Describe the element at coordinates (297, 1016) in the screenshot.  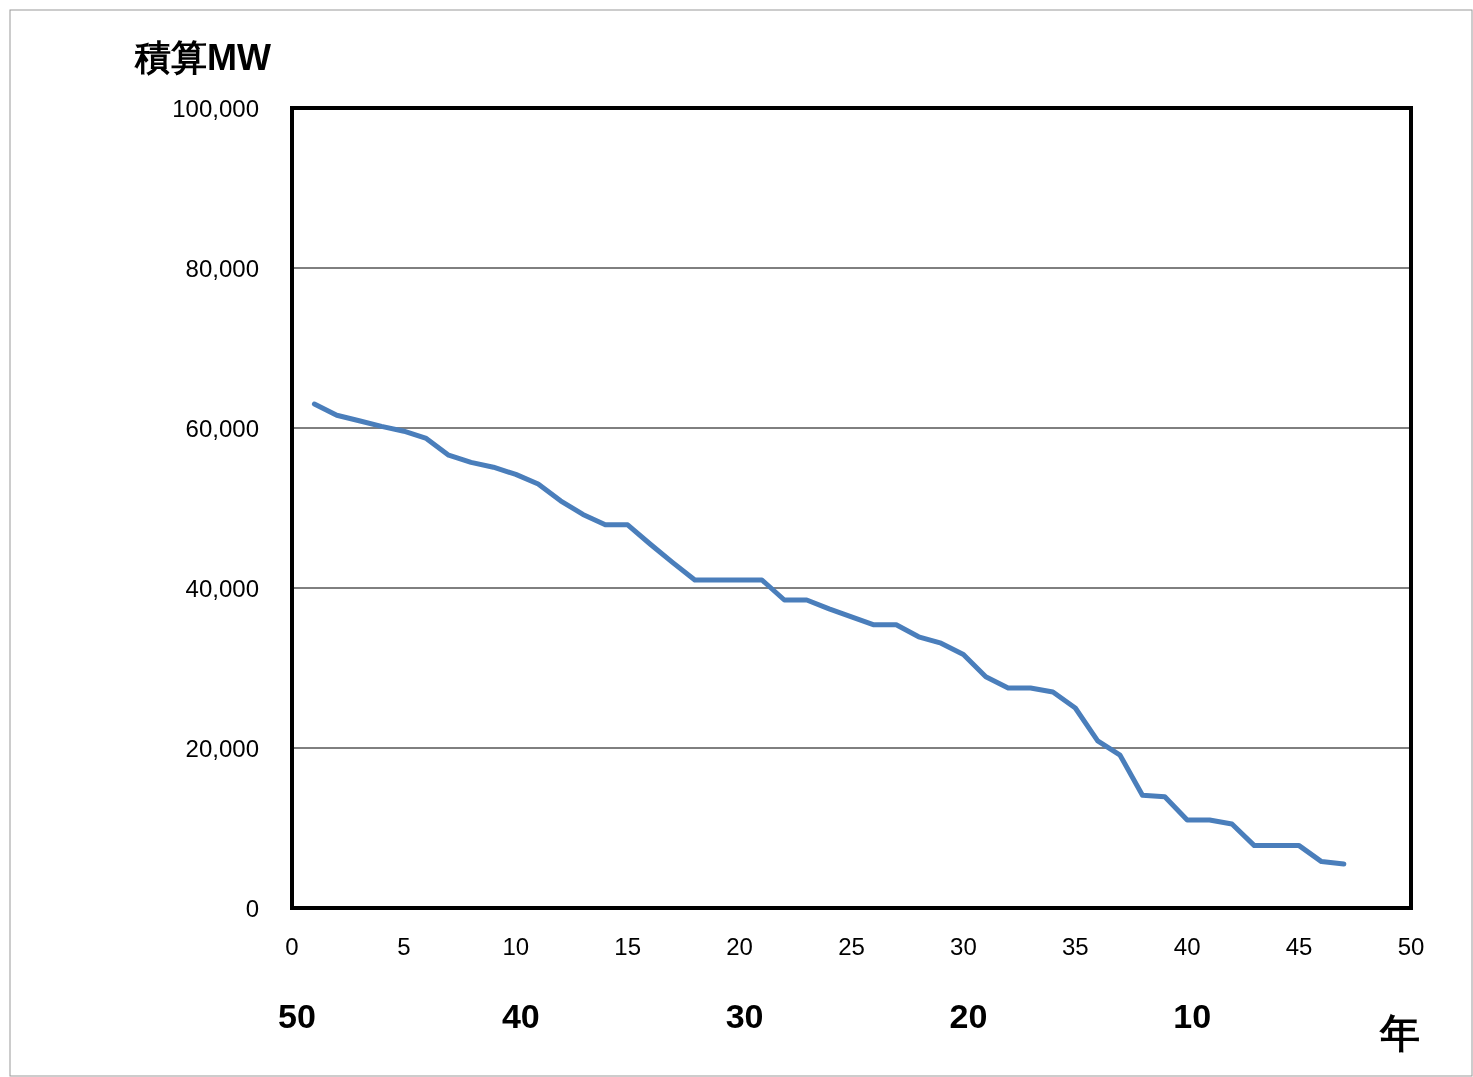
I see `x2-tick-label: 50` at that location.